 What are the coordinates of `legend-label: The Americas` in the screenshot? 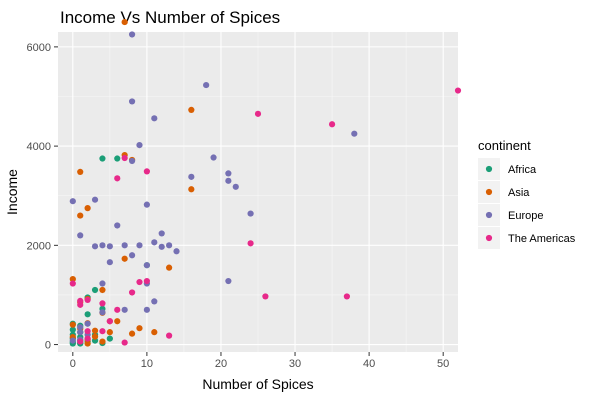 It's located at (542, 239).